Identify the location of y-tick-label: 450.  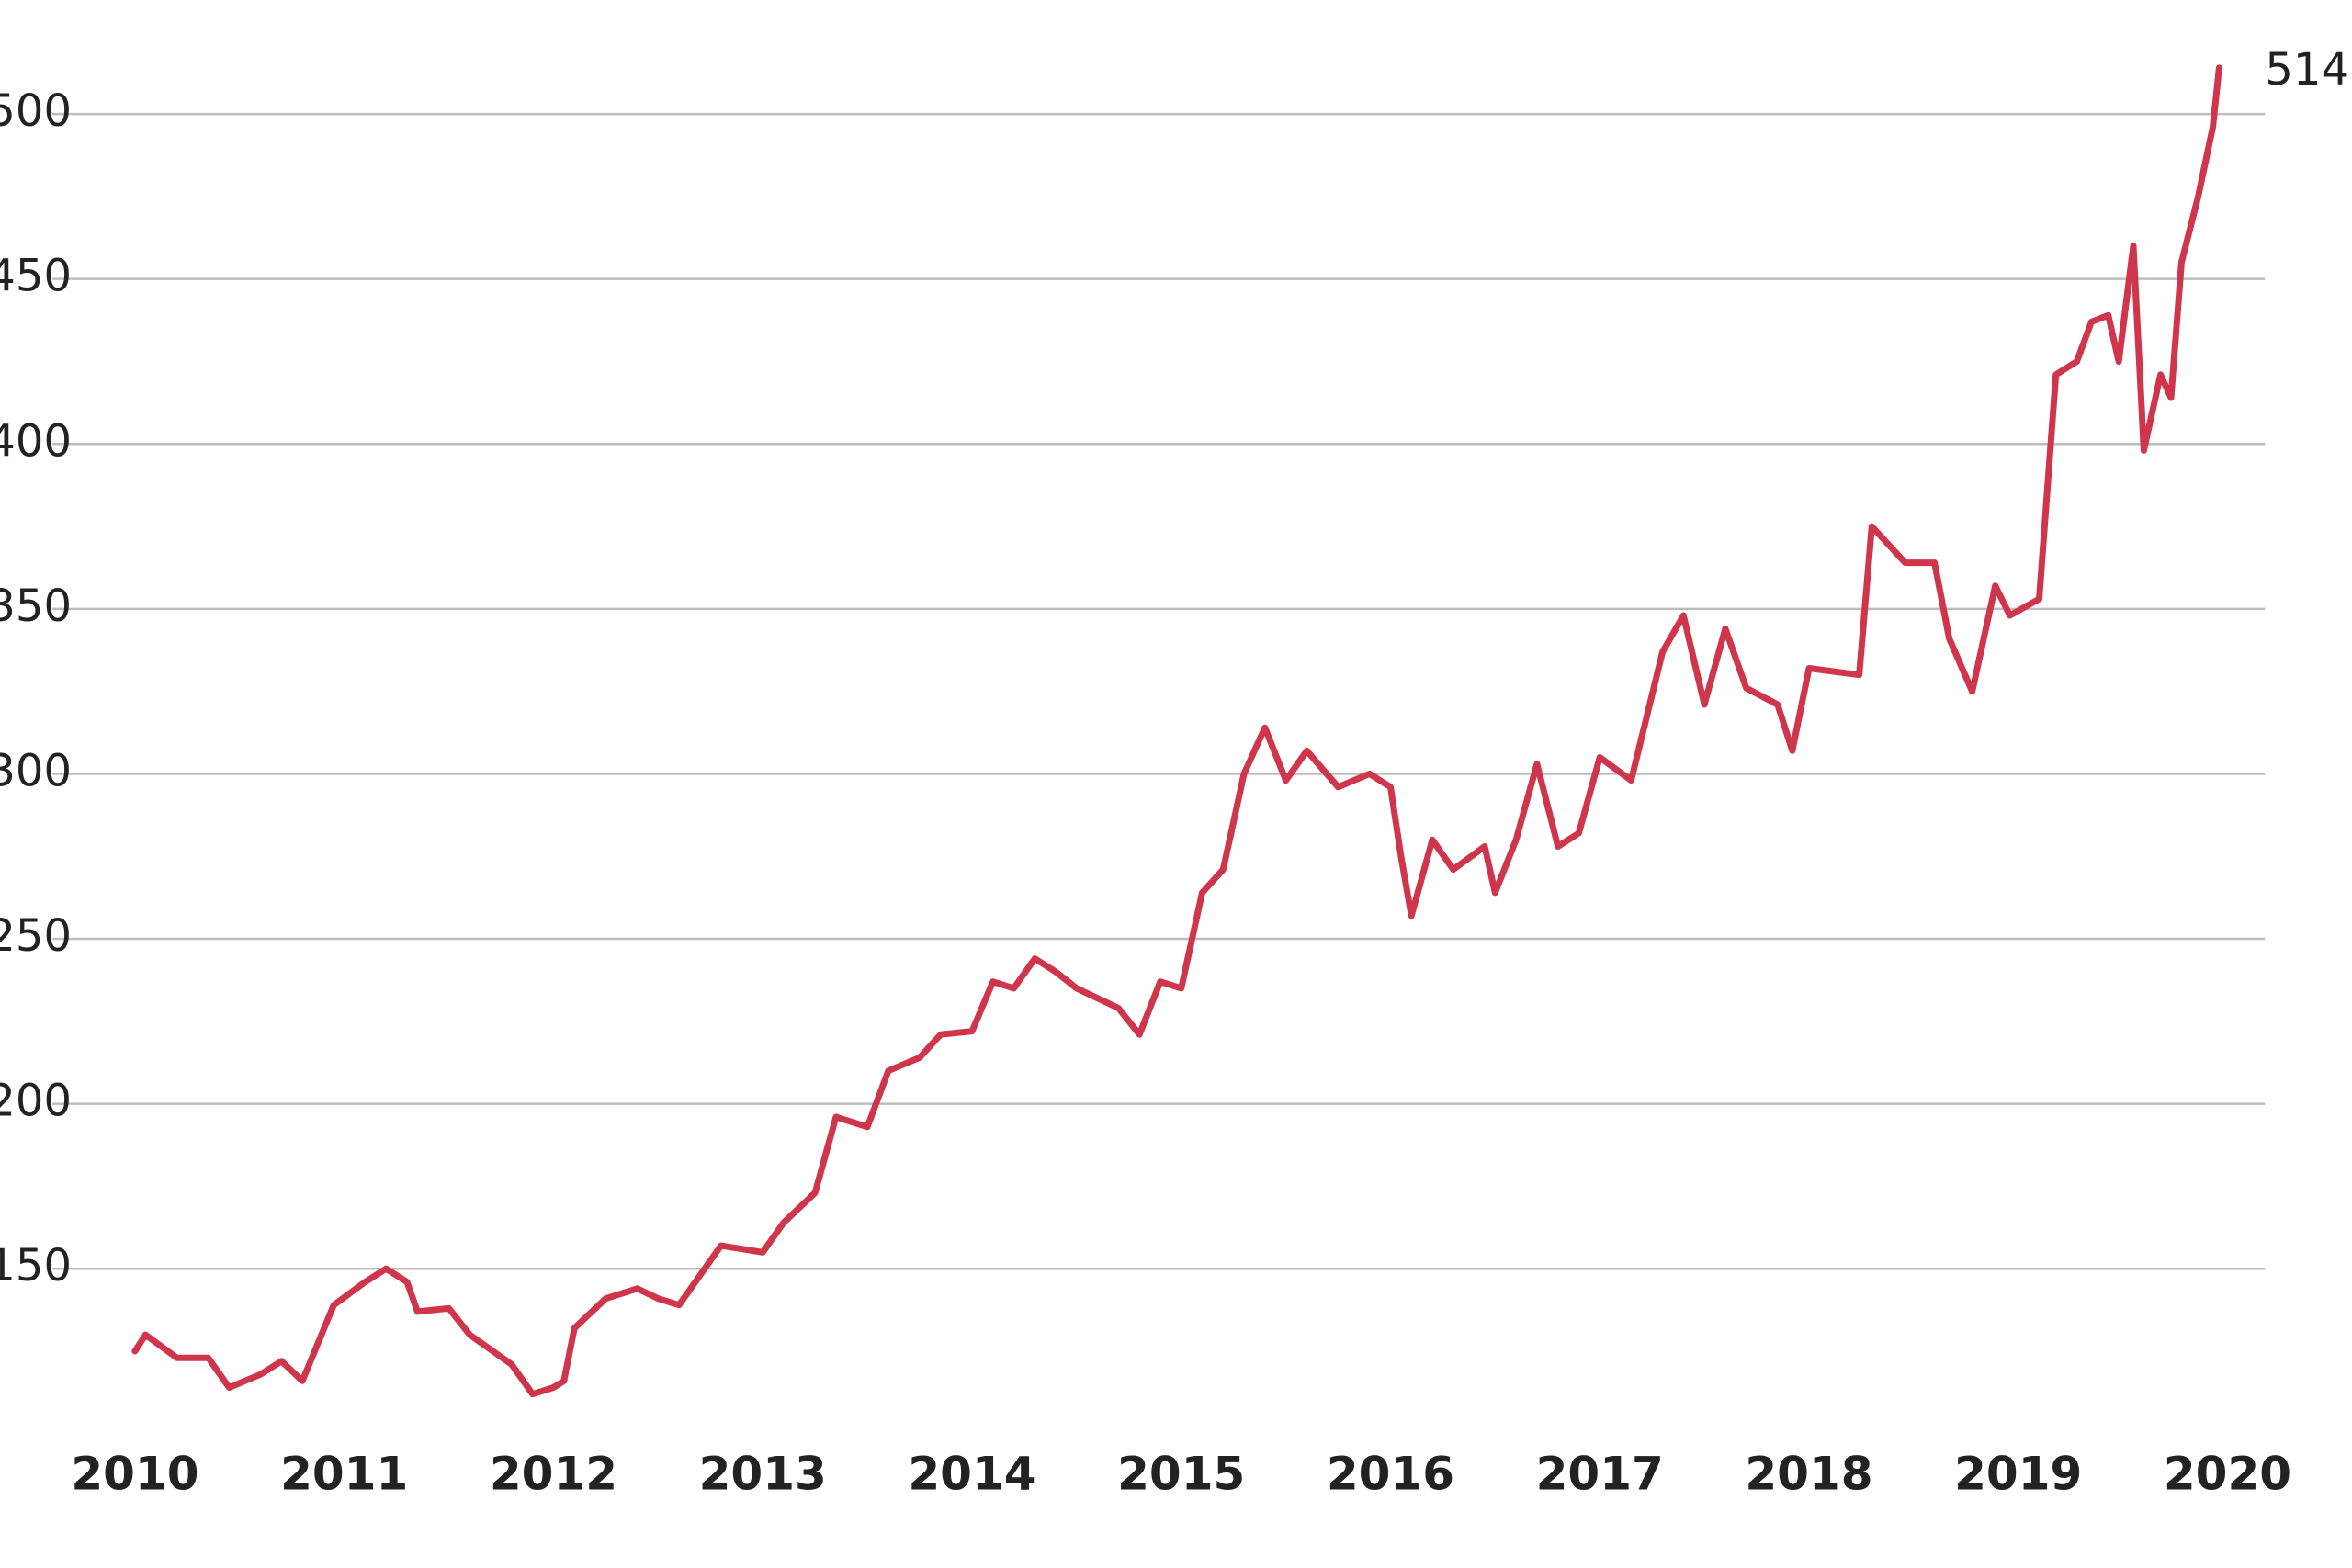
(36, 276).